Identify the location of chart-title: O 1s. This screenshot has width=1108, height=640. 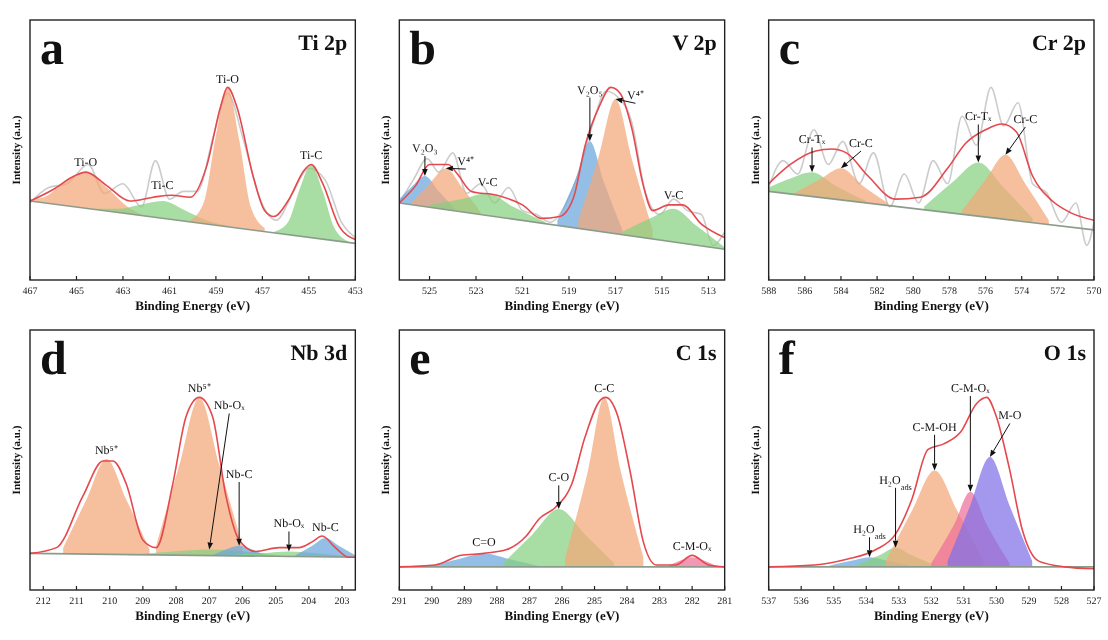
(1065, 354).